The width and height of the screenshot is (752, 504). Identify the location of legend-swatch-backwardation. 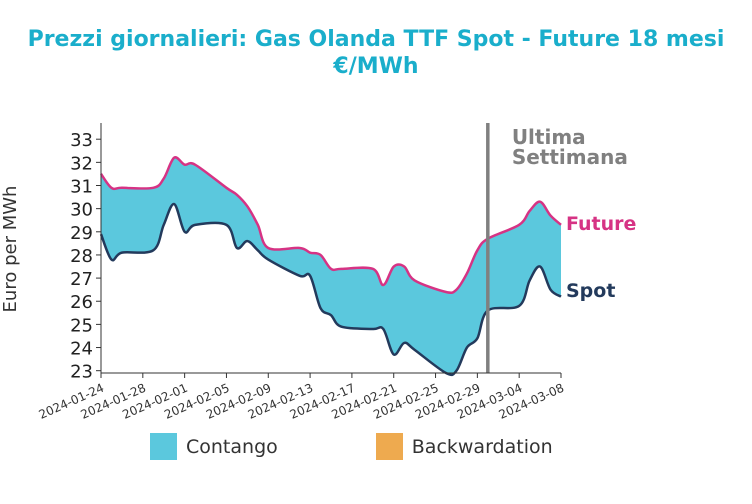
(389, 446).